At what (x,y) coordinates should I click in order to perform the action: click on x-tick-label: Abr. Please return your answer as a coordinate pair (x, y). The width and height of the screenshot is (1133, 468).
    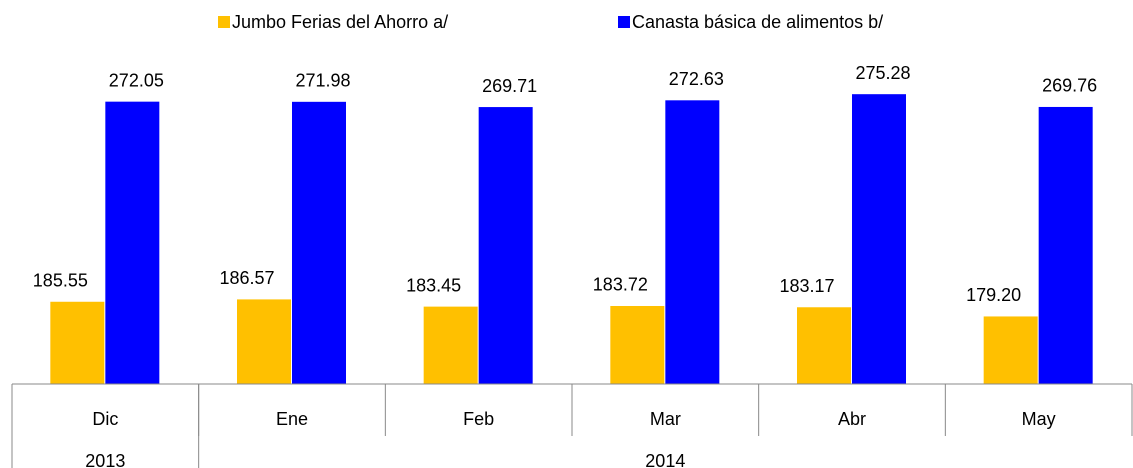
    Looking at the image, I should click on (852, 419).